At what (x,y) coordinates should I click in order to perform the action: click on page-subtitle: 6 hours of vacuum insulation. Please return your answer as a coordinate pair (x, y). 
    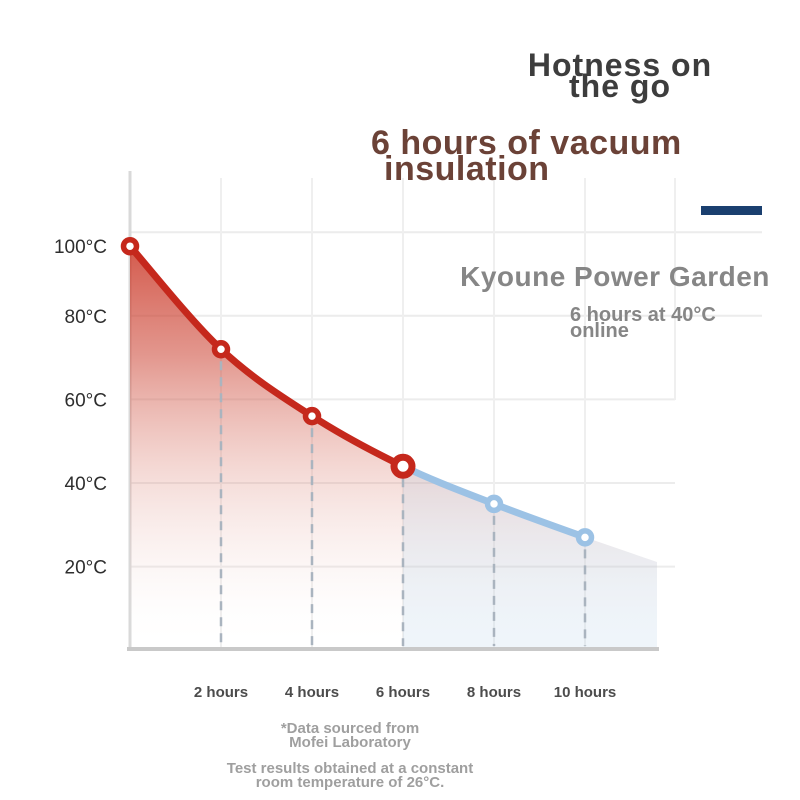
    Looking at the image, I should click on (526, 156).